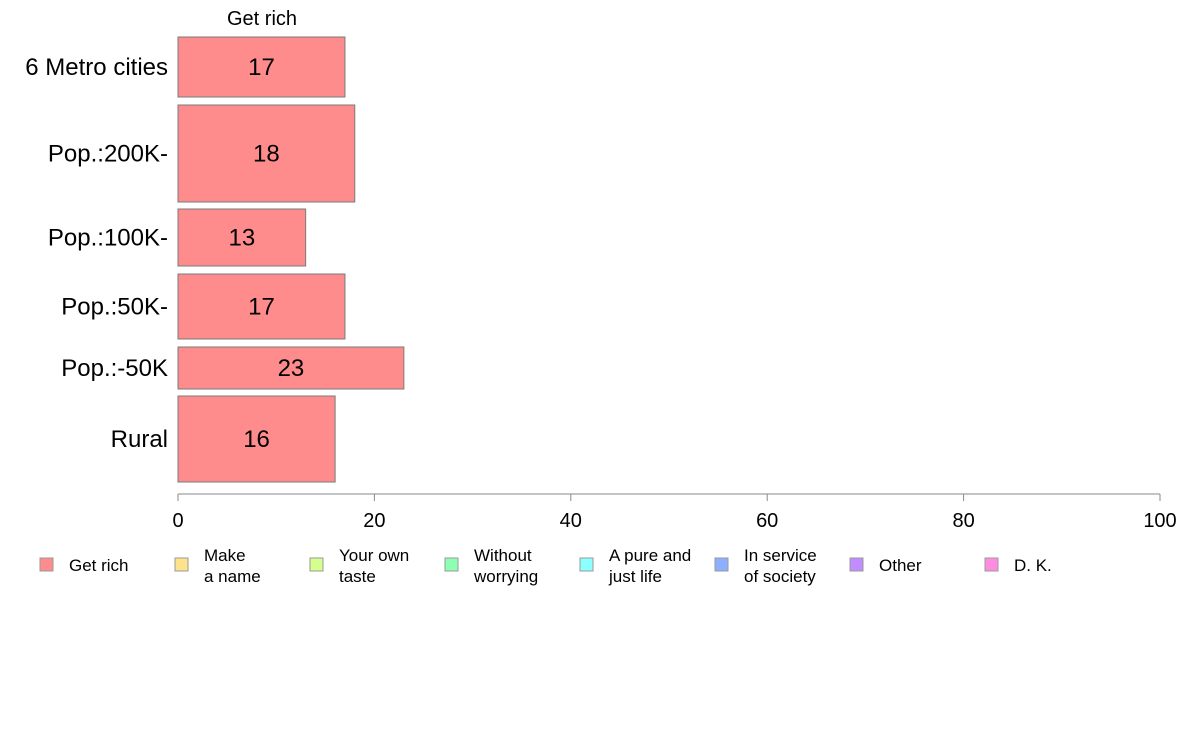  Describe the element at coordinates (1033, 565) in the screenshot. I see `legend-label: D. K.` at that location.